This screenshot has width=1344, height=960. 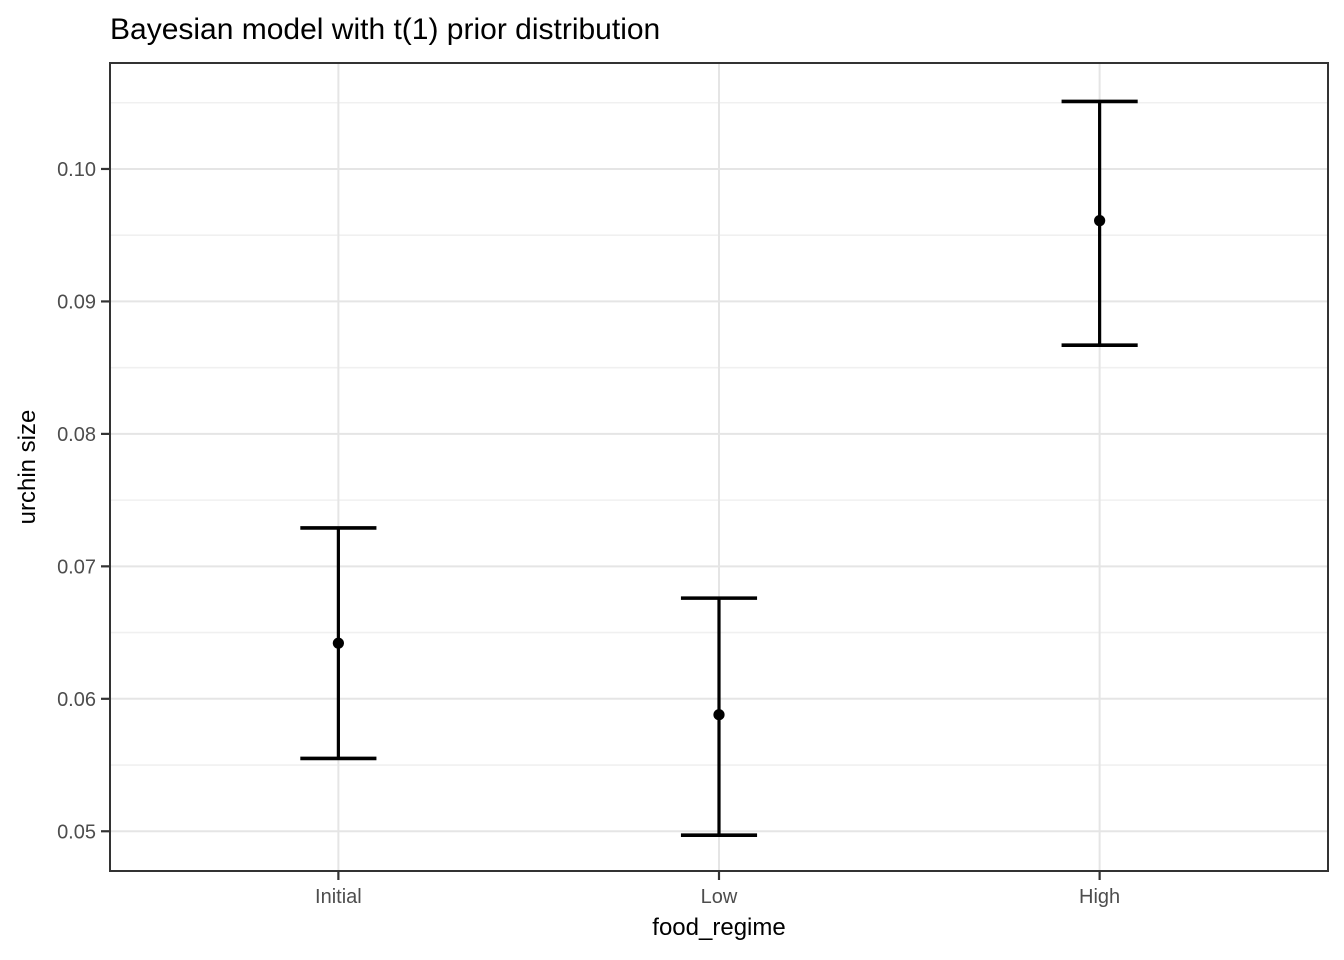 What do you see at coordinates (1099, 897) in the screenshot?
I see `x-tick-label: High` at bounding box center [1099, 897].